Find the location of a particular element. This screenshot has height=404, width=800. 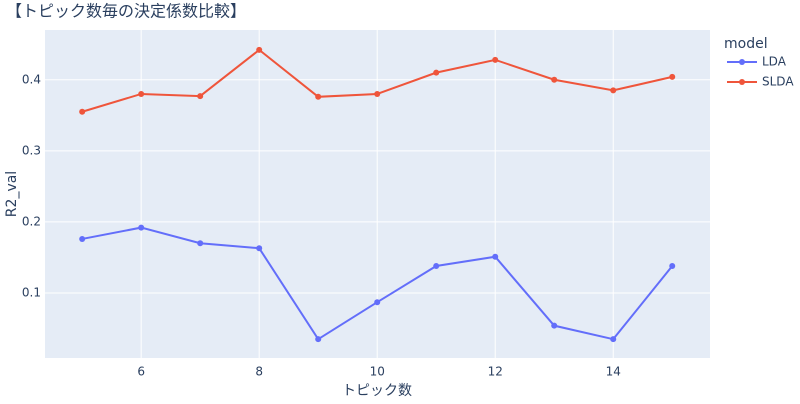

x-axis-title: トピック数 is located at coordinates (377, 391).